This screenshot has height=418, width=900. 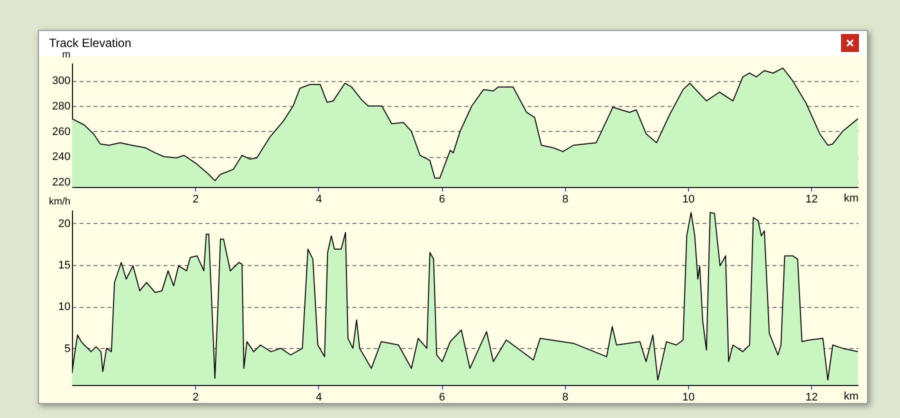 What do you see at coordinates (59, 202) in the screenshot?
I see `y-axis-title: km/h` at bounding box center [59, 202].